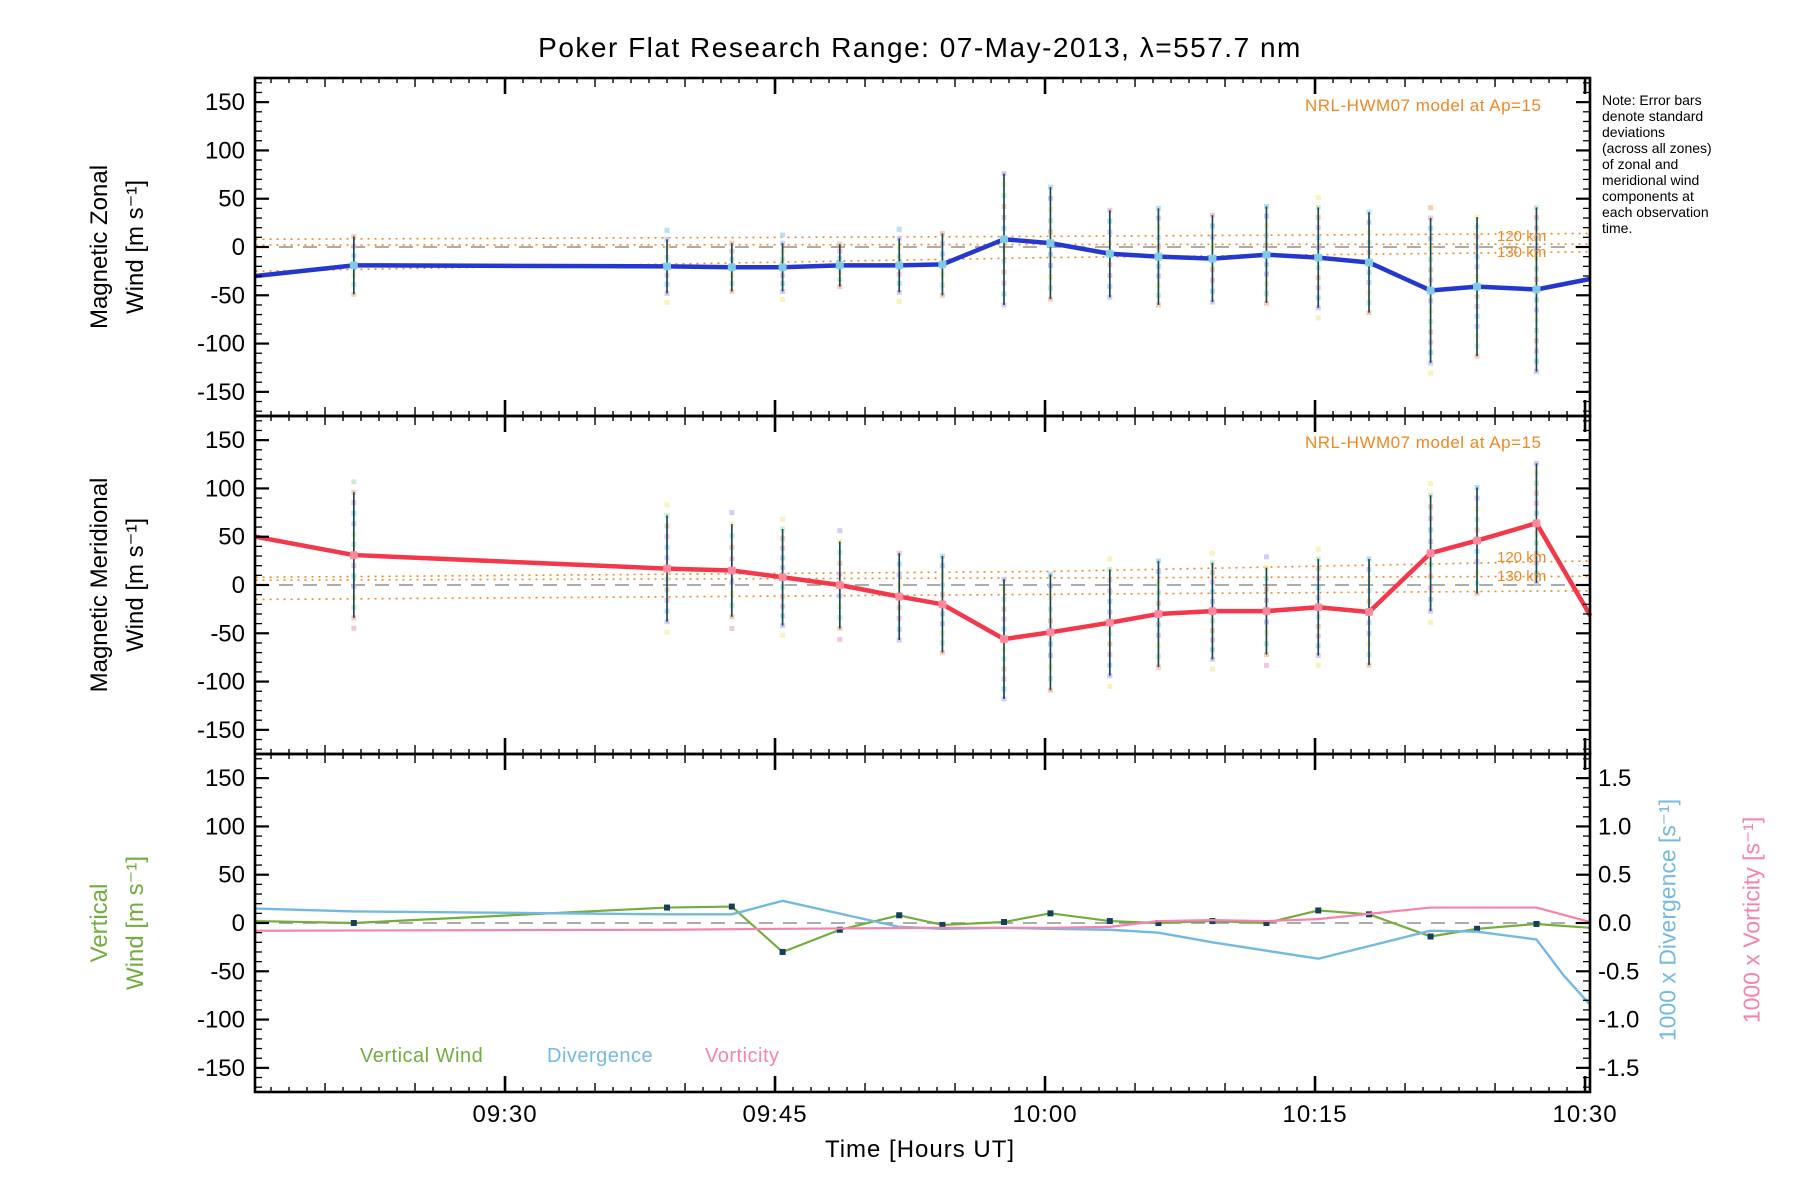 The width and height of the screenshot is (1800, 1200). I want to click on right-tick-label: -1.0, so click(1618, 1020).